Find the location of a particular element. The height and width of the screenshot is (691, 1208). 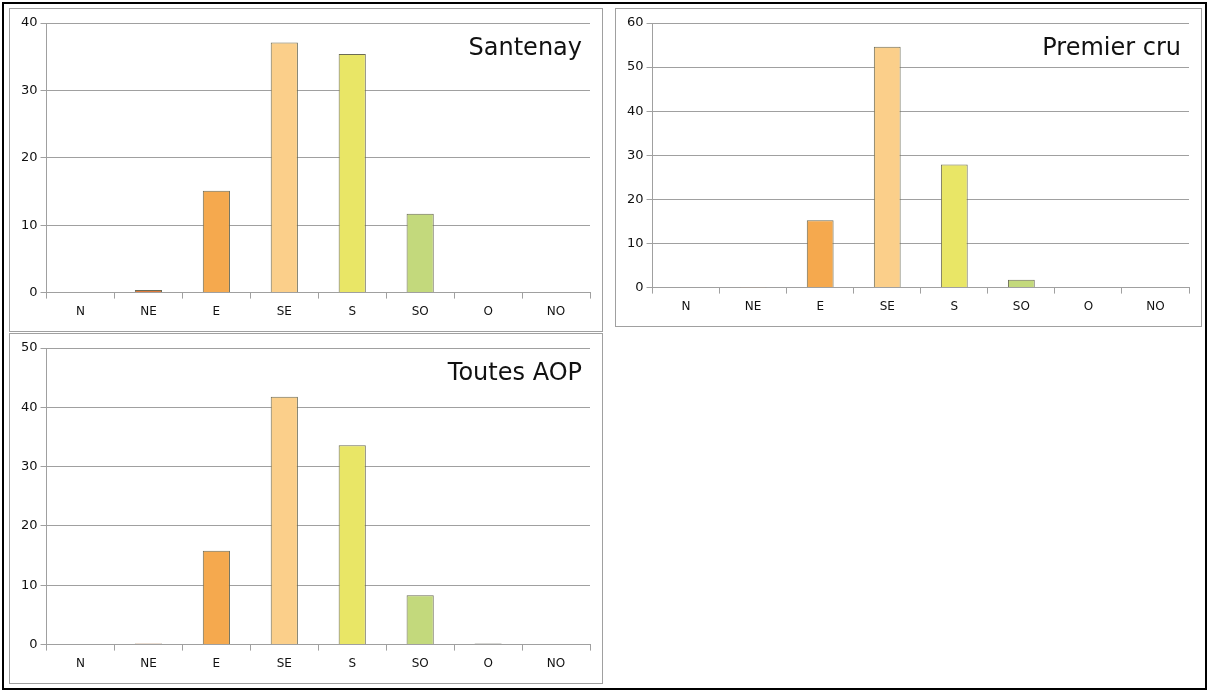

chart-title: Toutes AOP is located at coordinates (514, 372).